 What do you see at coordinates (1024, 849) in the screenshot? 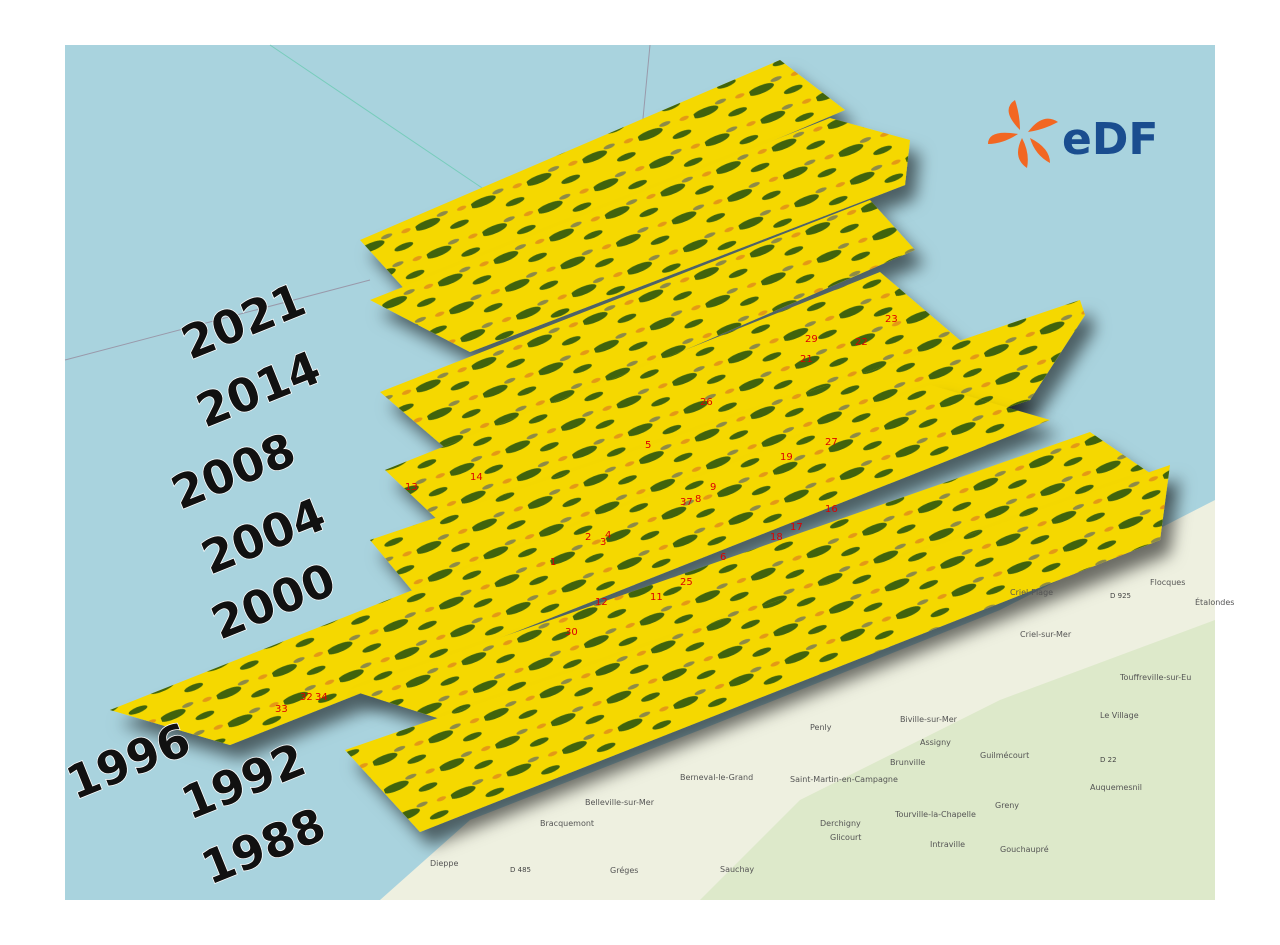
I see `place-label: Gouchaupré` at bounding box center [1024, 849].